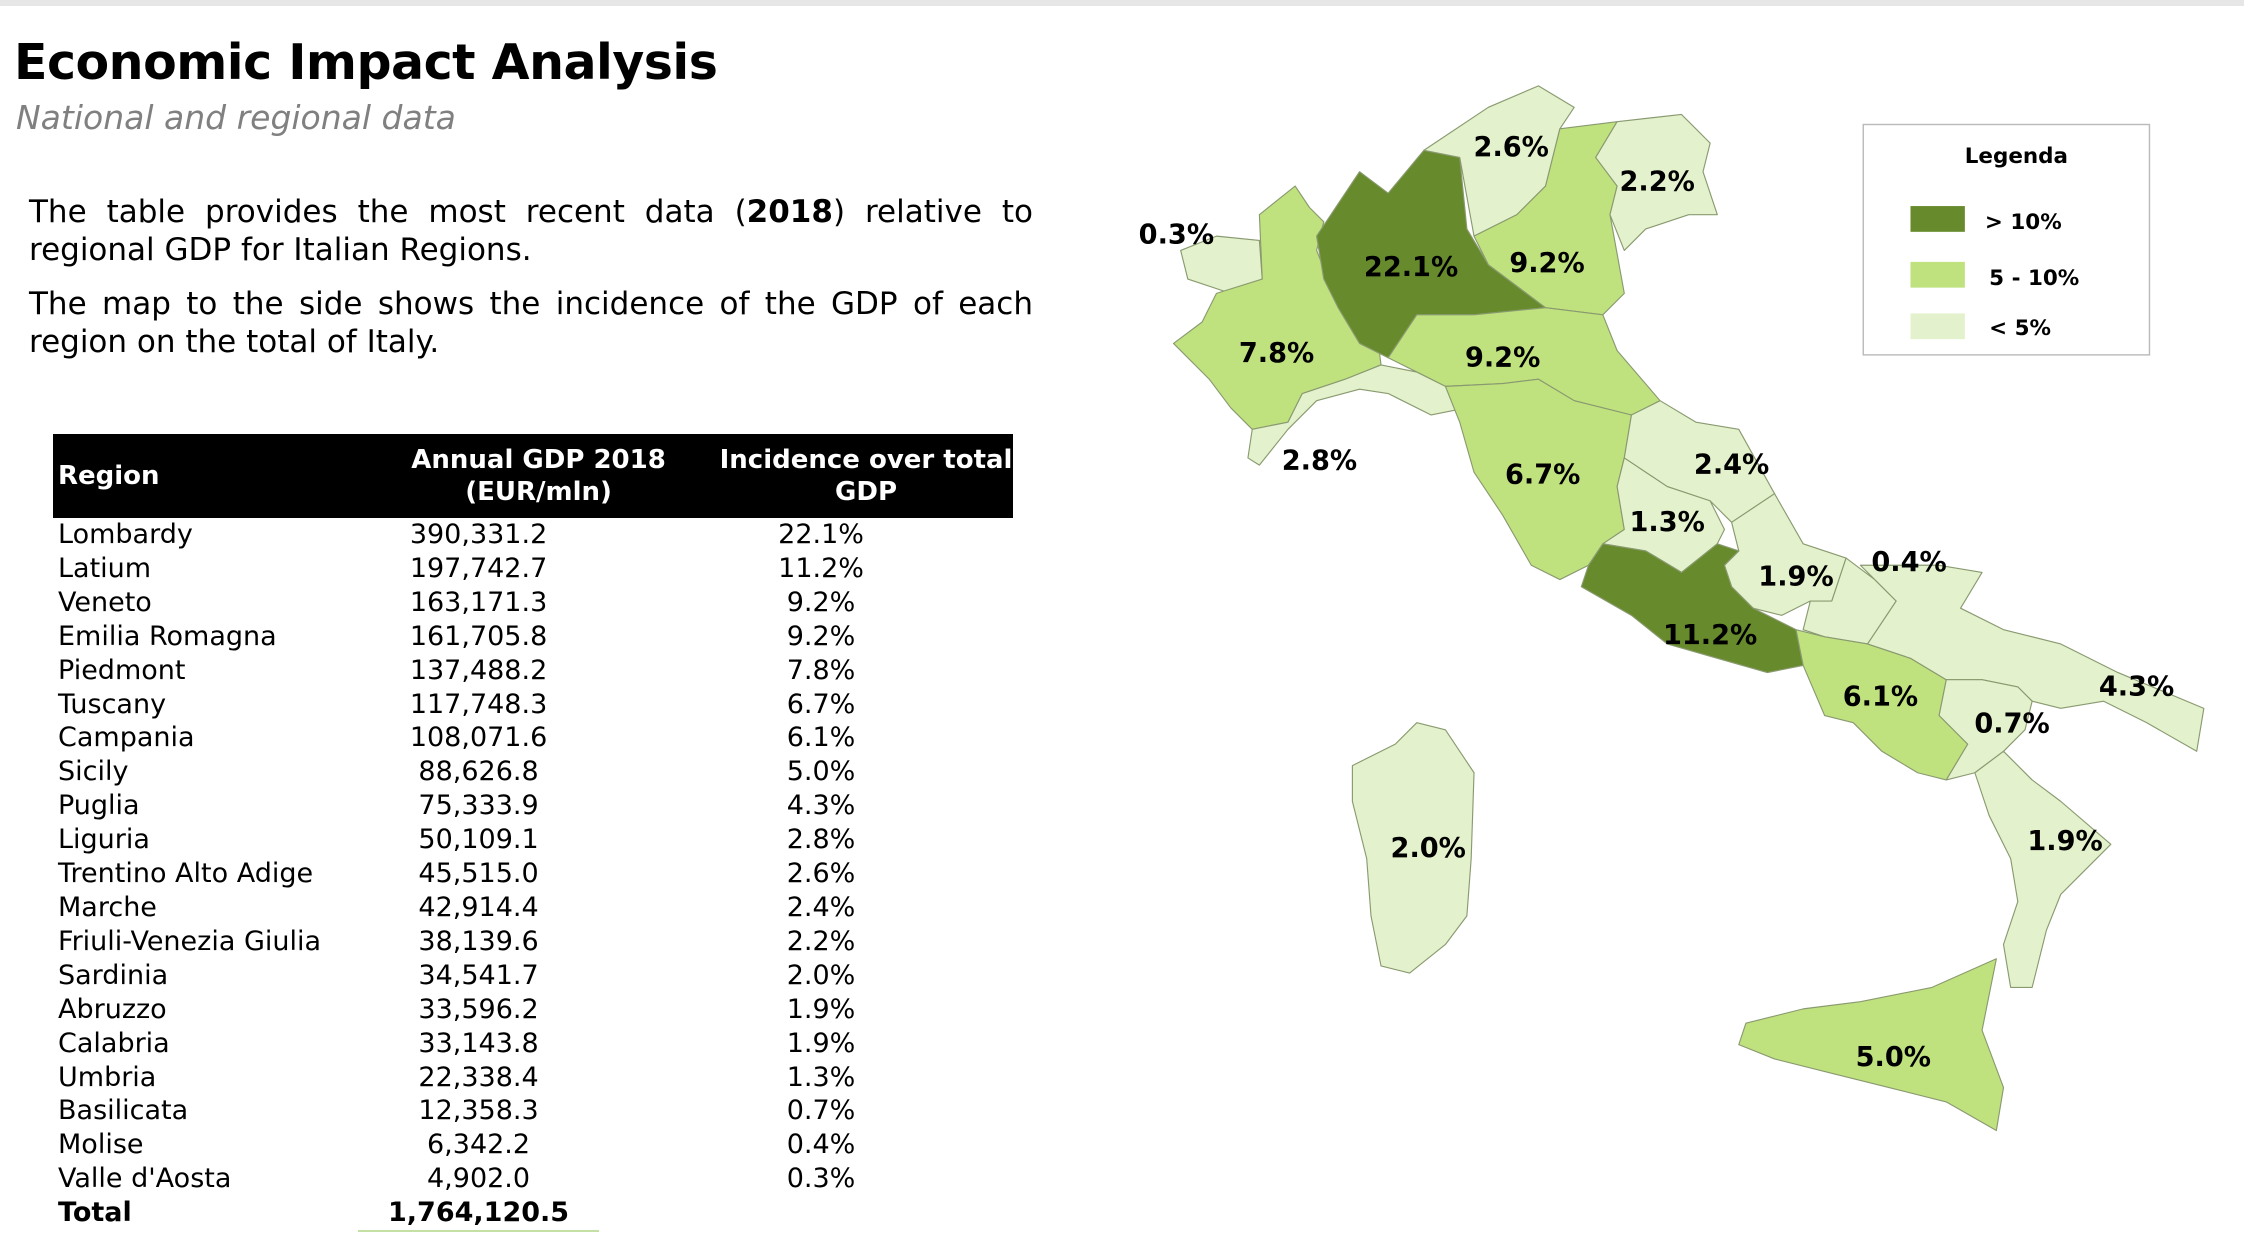 The height and width of the screenshot is (1250, 2244). What do you see at coordinates (1319, 460) in the screenshot?
I see `map-label-liguria: 2.8%` at bounding box center [1319, 460].